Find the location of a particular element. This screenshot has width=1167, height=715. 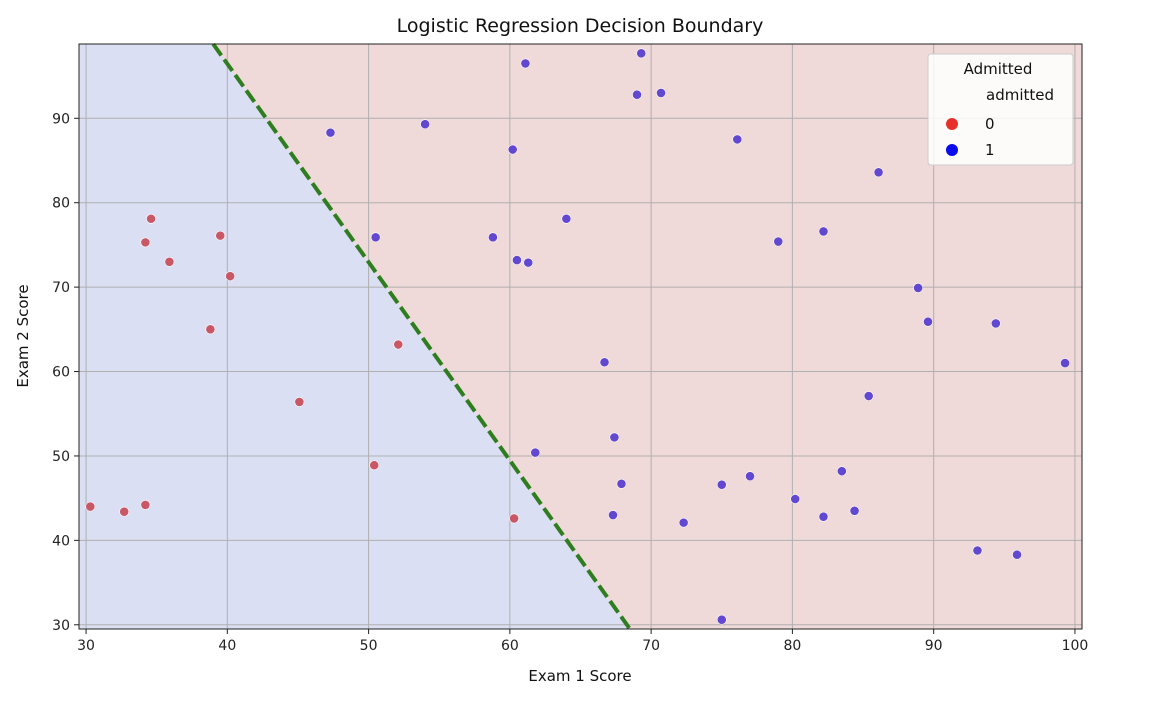

x-tick-label: 70 is located at coordinates (651, 646).